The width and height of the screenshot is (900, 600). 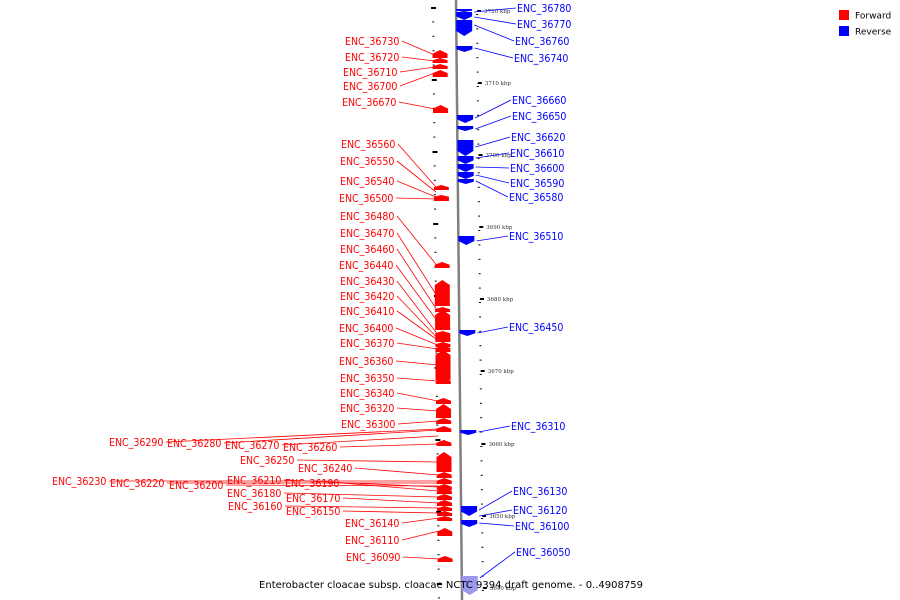 I want to click on forward-gene-label: ENC_36560, so click(x=368, y=145).